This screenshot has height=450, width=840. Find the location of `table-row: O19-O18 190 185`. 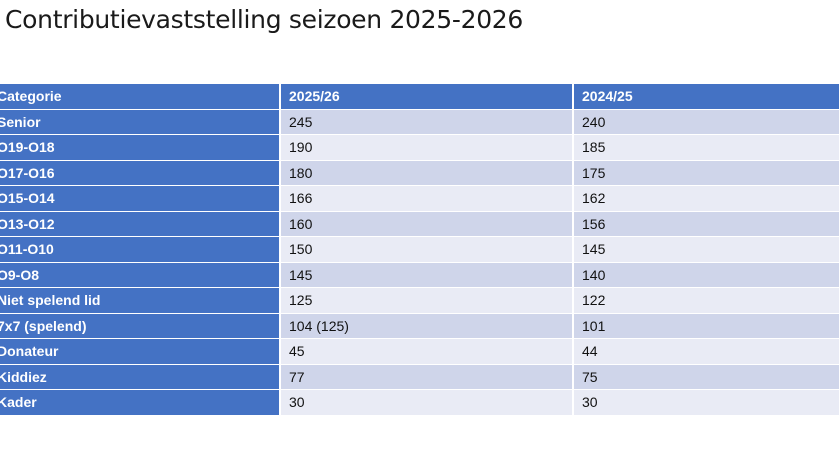

table-row: O19-O18 190 185 is located at coordinates (420, 147).